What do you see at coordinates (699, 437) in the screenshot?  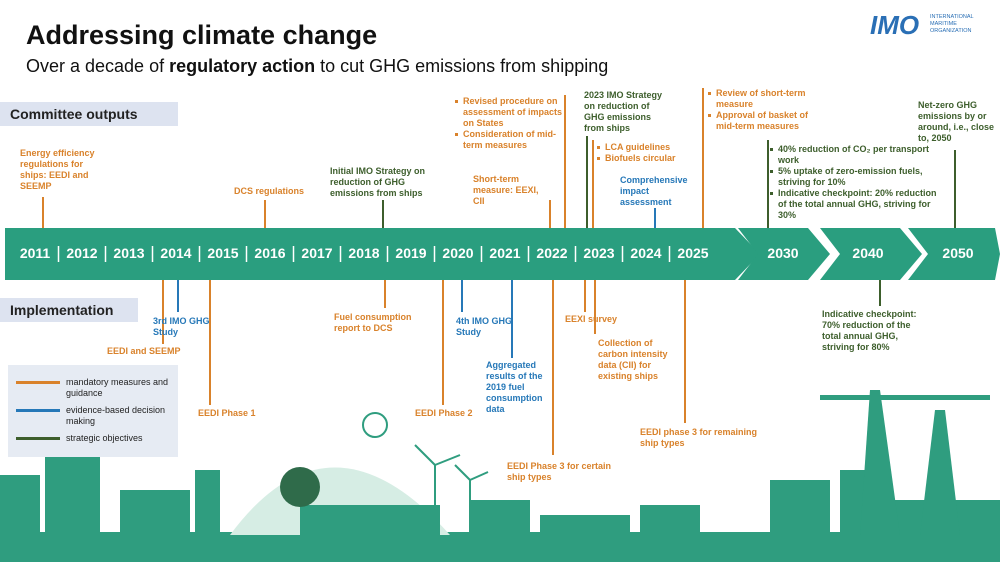 I see `event-text: EEDI phase 3 for remaining ship types` at bounding box center [699, 437].